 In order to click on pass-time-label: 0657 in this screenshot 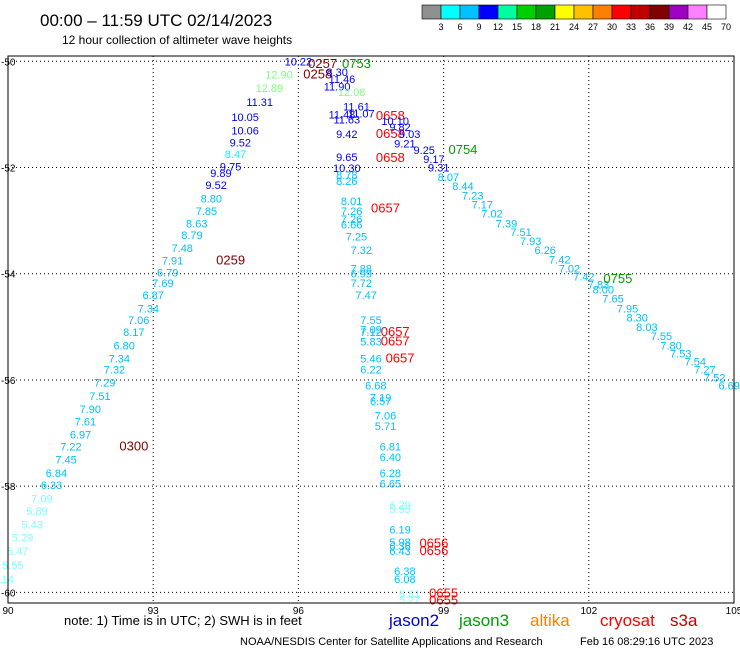, I will do `click(385, 207)`.